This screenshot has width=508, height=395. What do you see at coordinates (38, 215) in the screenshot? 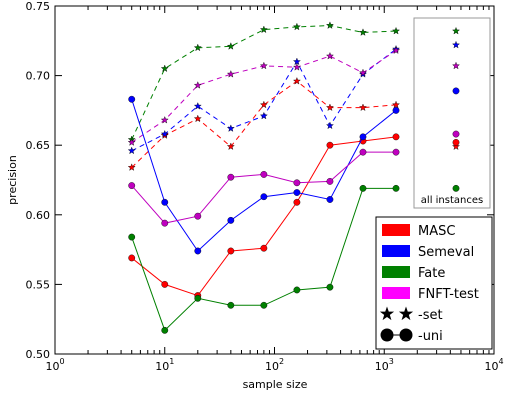
I see `y-tick-label: 0.60` at bounding box center [38, 215].